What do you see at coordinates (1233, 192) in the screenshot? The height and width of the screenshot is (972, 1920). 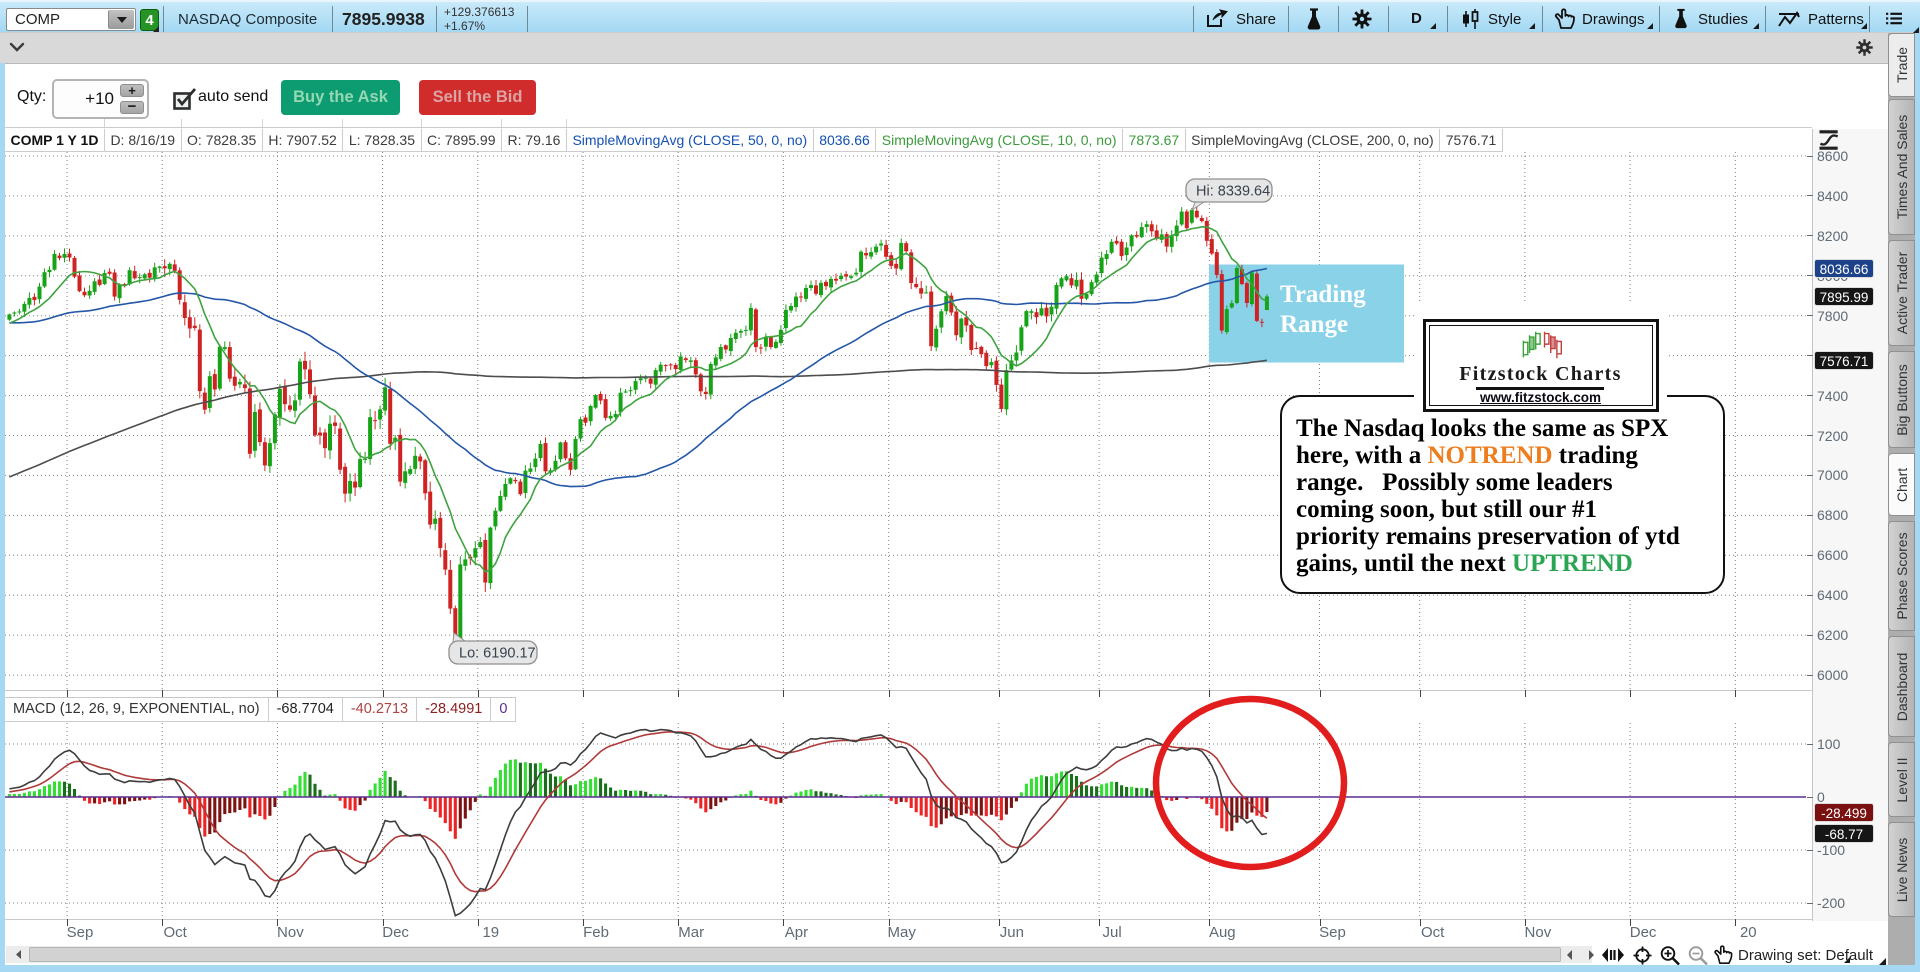 I see `svg-text: Hi: 8339.64` at bounding box center [1233, 192].